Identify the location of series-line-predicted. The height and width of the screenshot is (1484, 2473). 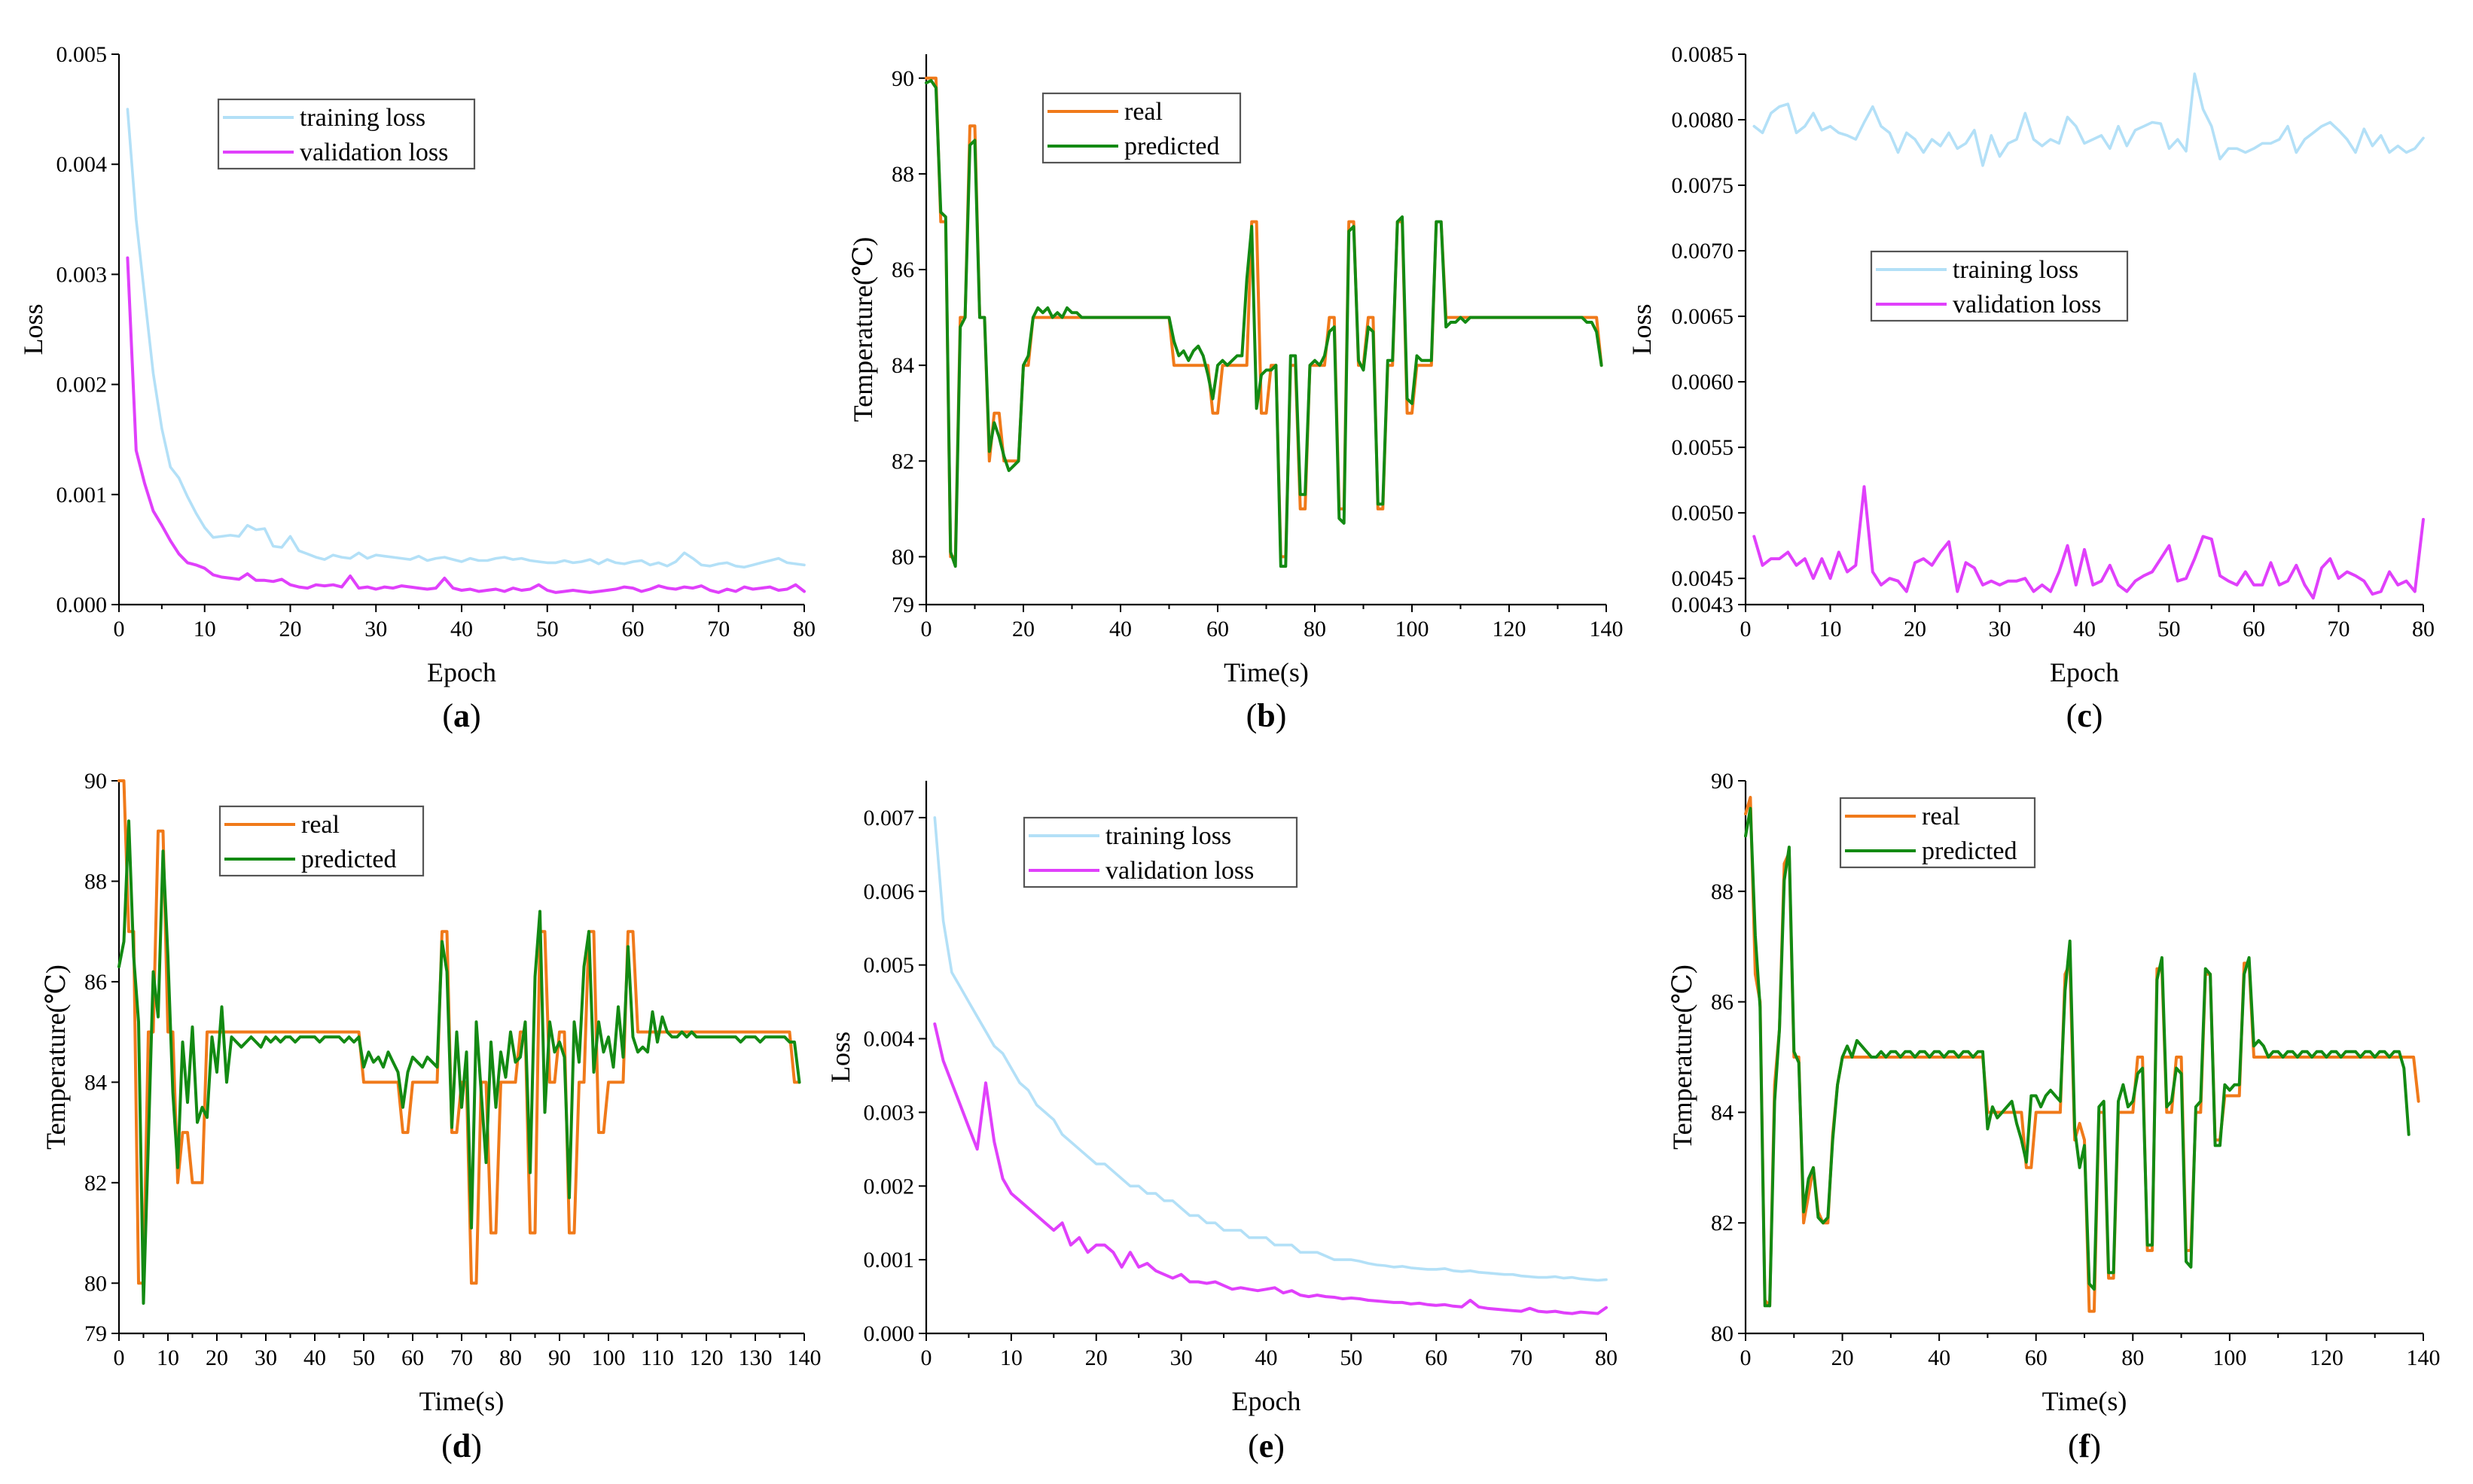
(2077, 1057).